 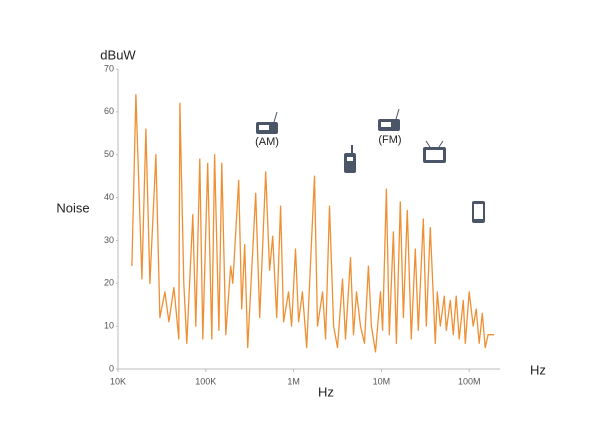 I want to click on y-tick-label: 60, so click(x=109, y=111).